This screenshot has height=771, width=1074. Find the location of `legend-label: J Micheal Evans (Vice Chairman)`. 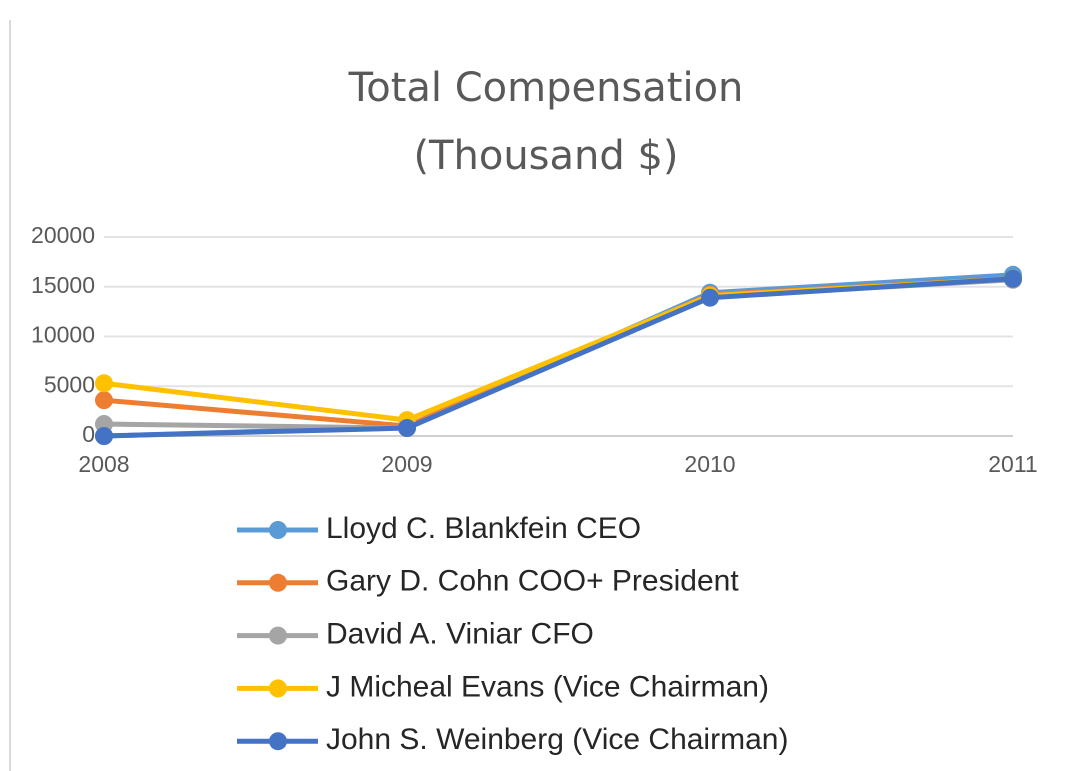

legend-label: J Micheal Evans (Vice Chairman) is located at coordinates (547, 686).